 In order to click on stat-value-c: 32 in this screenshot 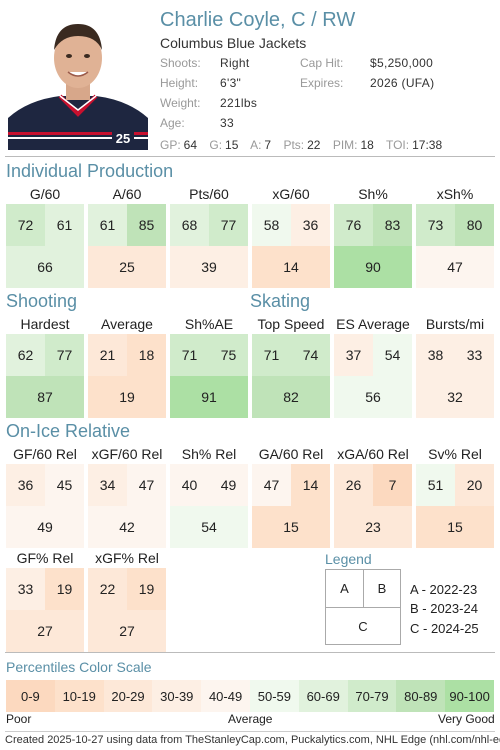, I will do `click(455, 397)`.